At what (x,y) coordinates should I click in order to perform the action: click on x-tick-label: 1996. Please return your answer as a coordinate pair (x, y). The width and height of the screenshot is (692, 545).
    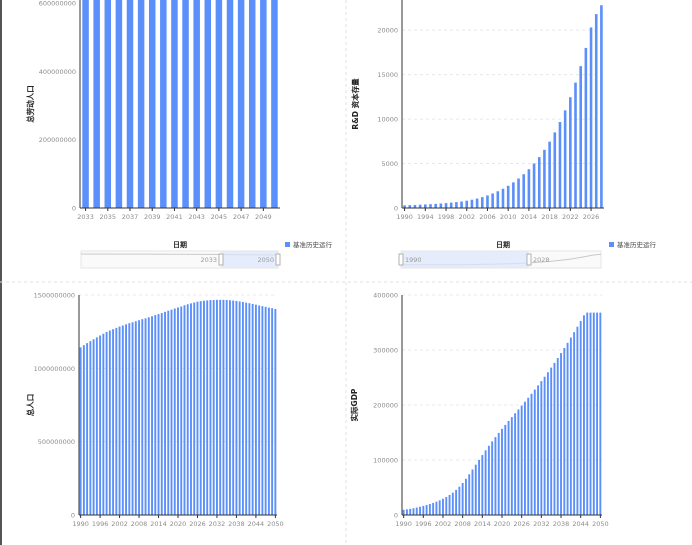
    Looking at the image, I should click on (423, 524).